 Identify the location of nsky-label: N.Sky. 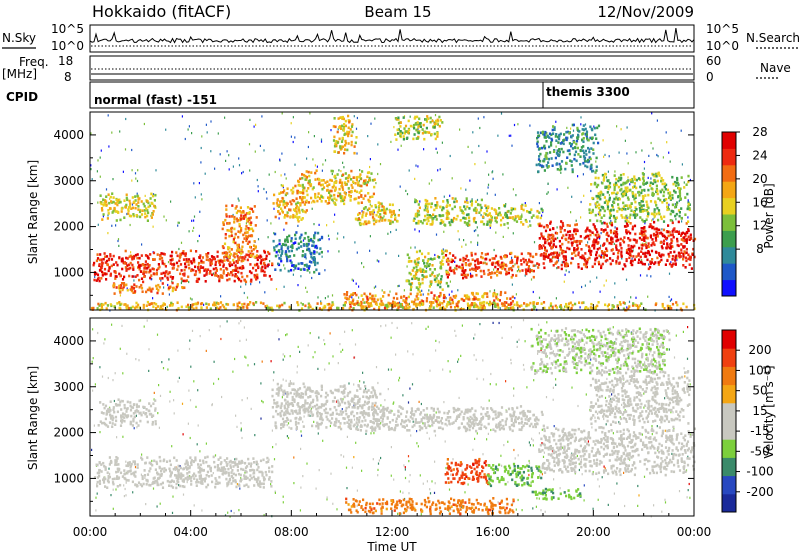
(19, 38).